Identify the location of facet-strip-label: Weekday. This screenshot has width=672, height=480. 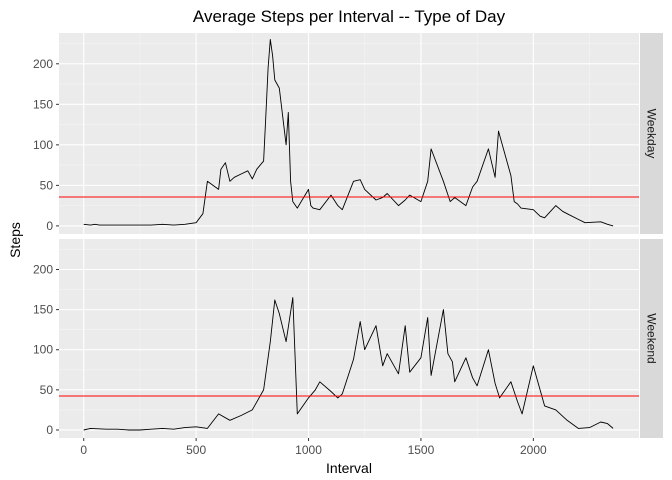
(652, 134).